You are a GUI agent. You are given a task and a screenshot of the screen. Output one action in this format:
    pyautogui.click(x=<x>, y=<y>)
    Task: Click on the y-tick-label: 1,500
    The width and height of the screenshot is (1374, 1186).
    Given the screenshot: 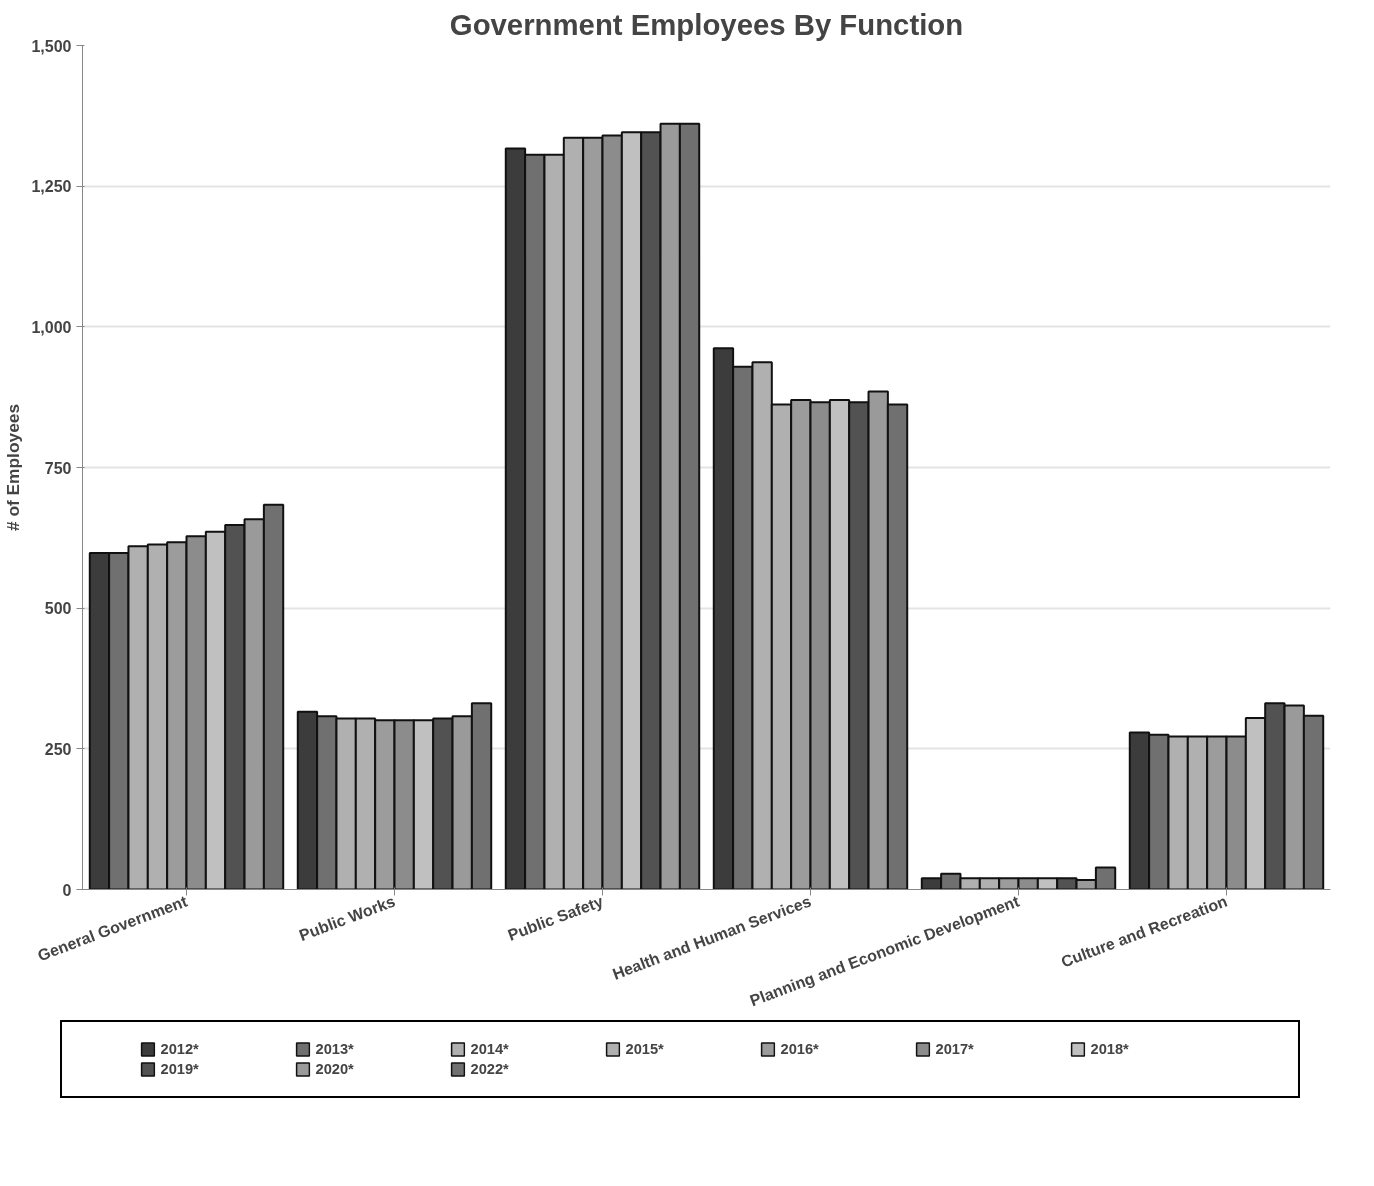 What is the action you would take?
    pyautogui.click(x=51, y=46)
    